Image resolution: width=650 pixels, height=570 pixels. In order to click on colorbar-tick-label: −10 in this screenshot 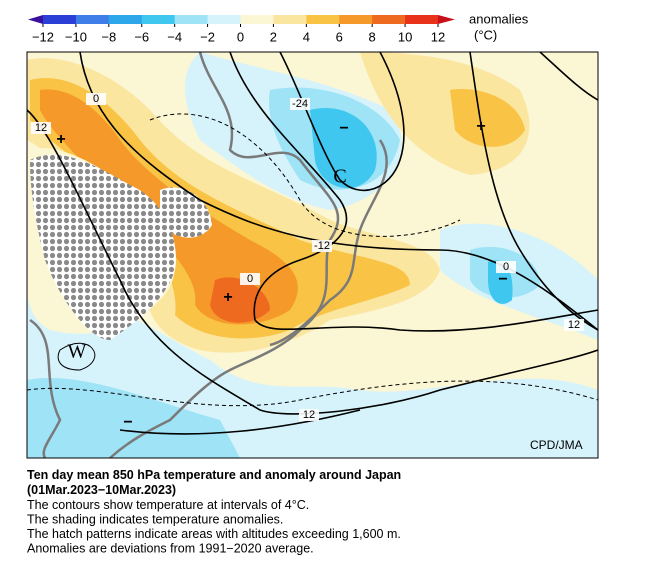, I will do `click(76, 36)`.